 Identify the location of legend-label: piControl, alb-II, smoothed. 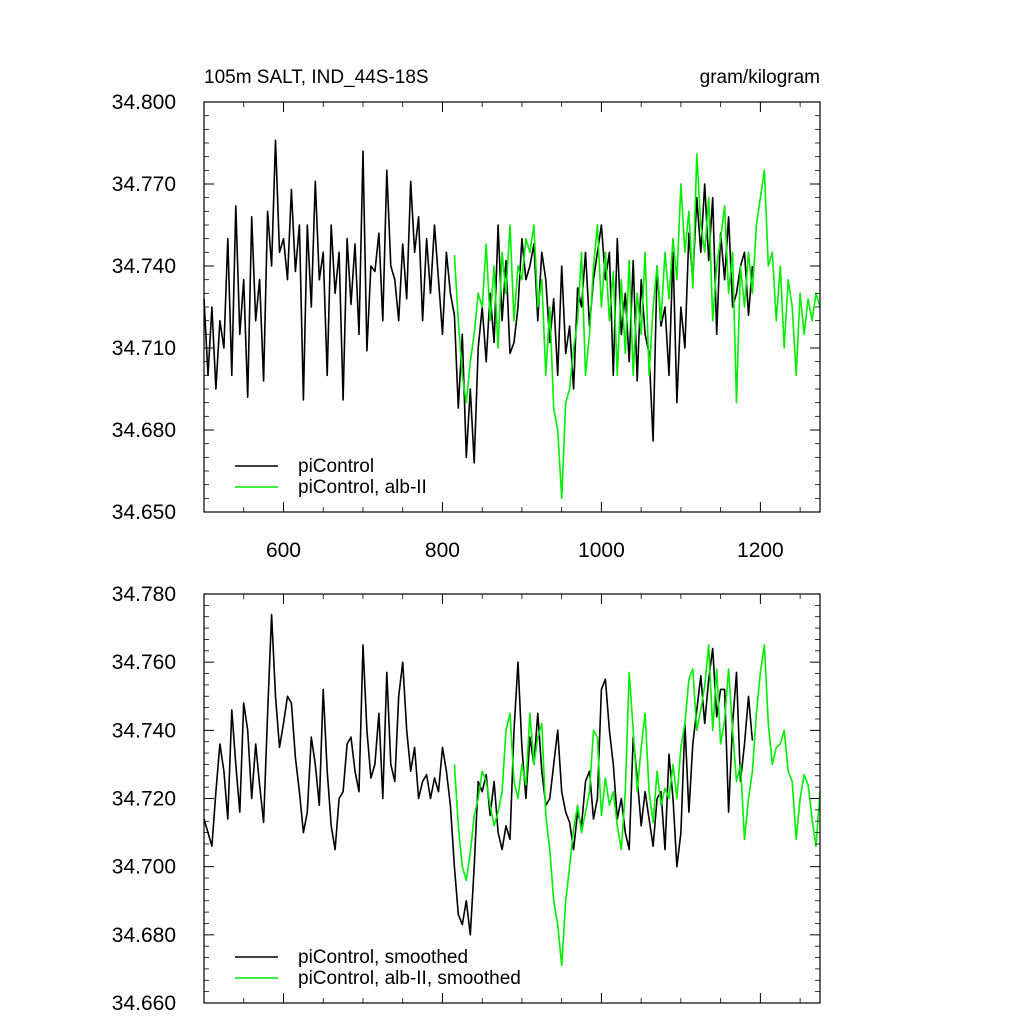
(409, 978).